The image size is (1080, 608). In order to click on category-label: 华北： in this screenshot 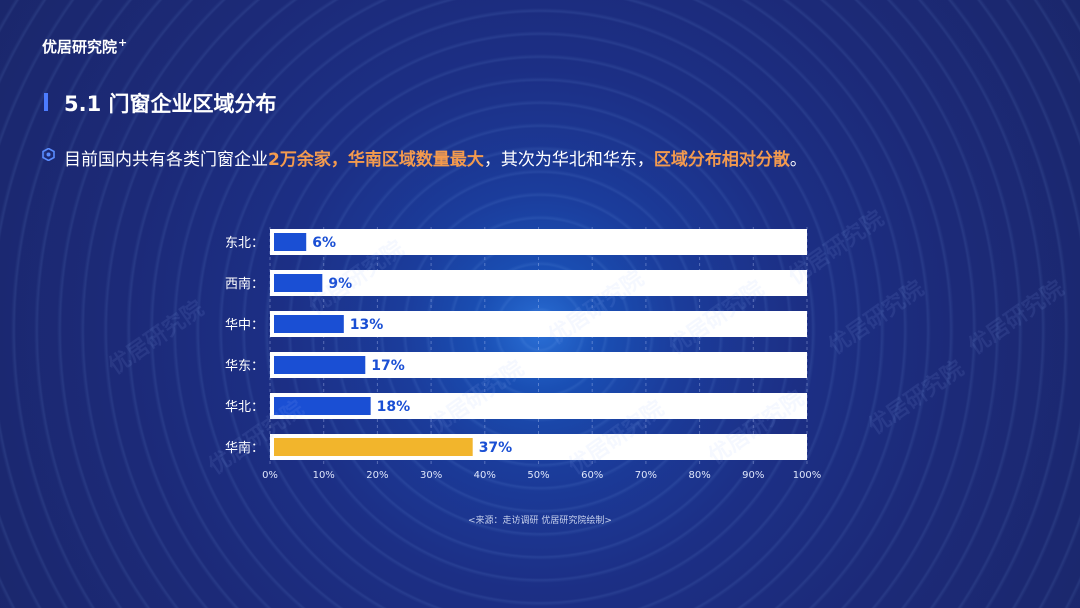, I will do `click(244, 407)`.